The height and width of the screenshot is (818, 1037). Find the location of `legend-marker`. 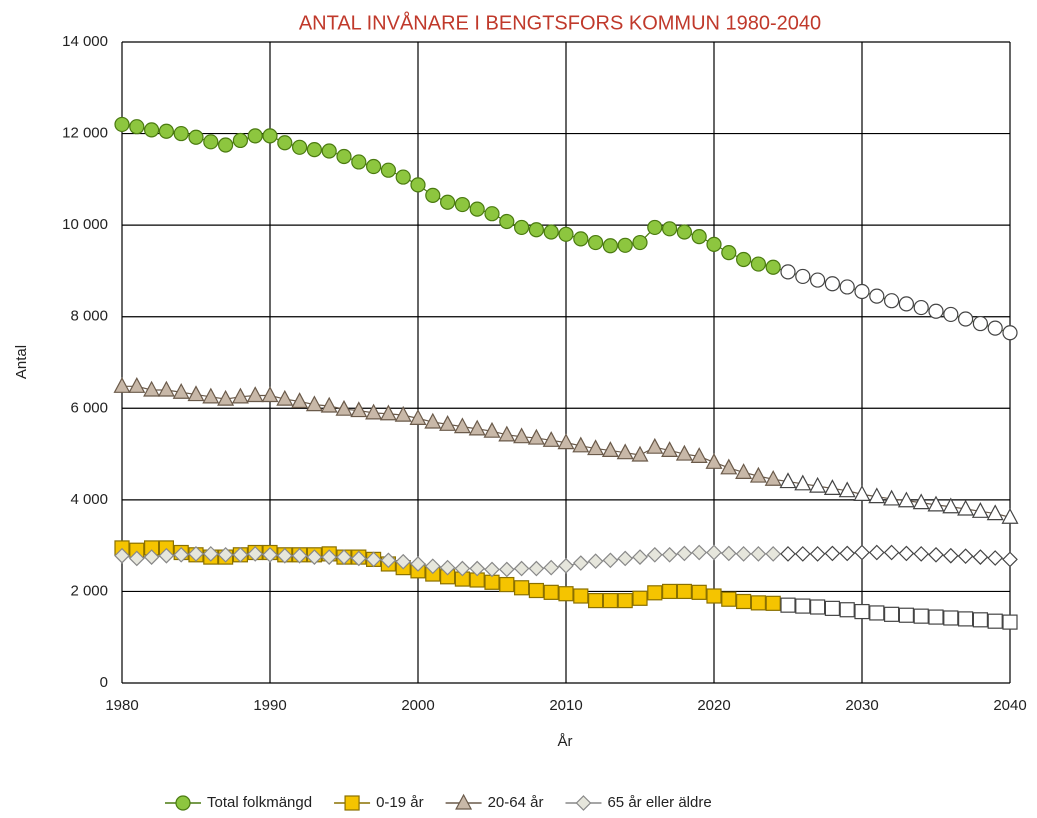

legend-marker is located at coordinates (352, 803).